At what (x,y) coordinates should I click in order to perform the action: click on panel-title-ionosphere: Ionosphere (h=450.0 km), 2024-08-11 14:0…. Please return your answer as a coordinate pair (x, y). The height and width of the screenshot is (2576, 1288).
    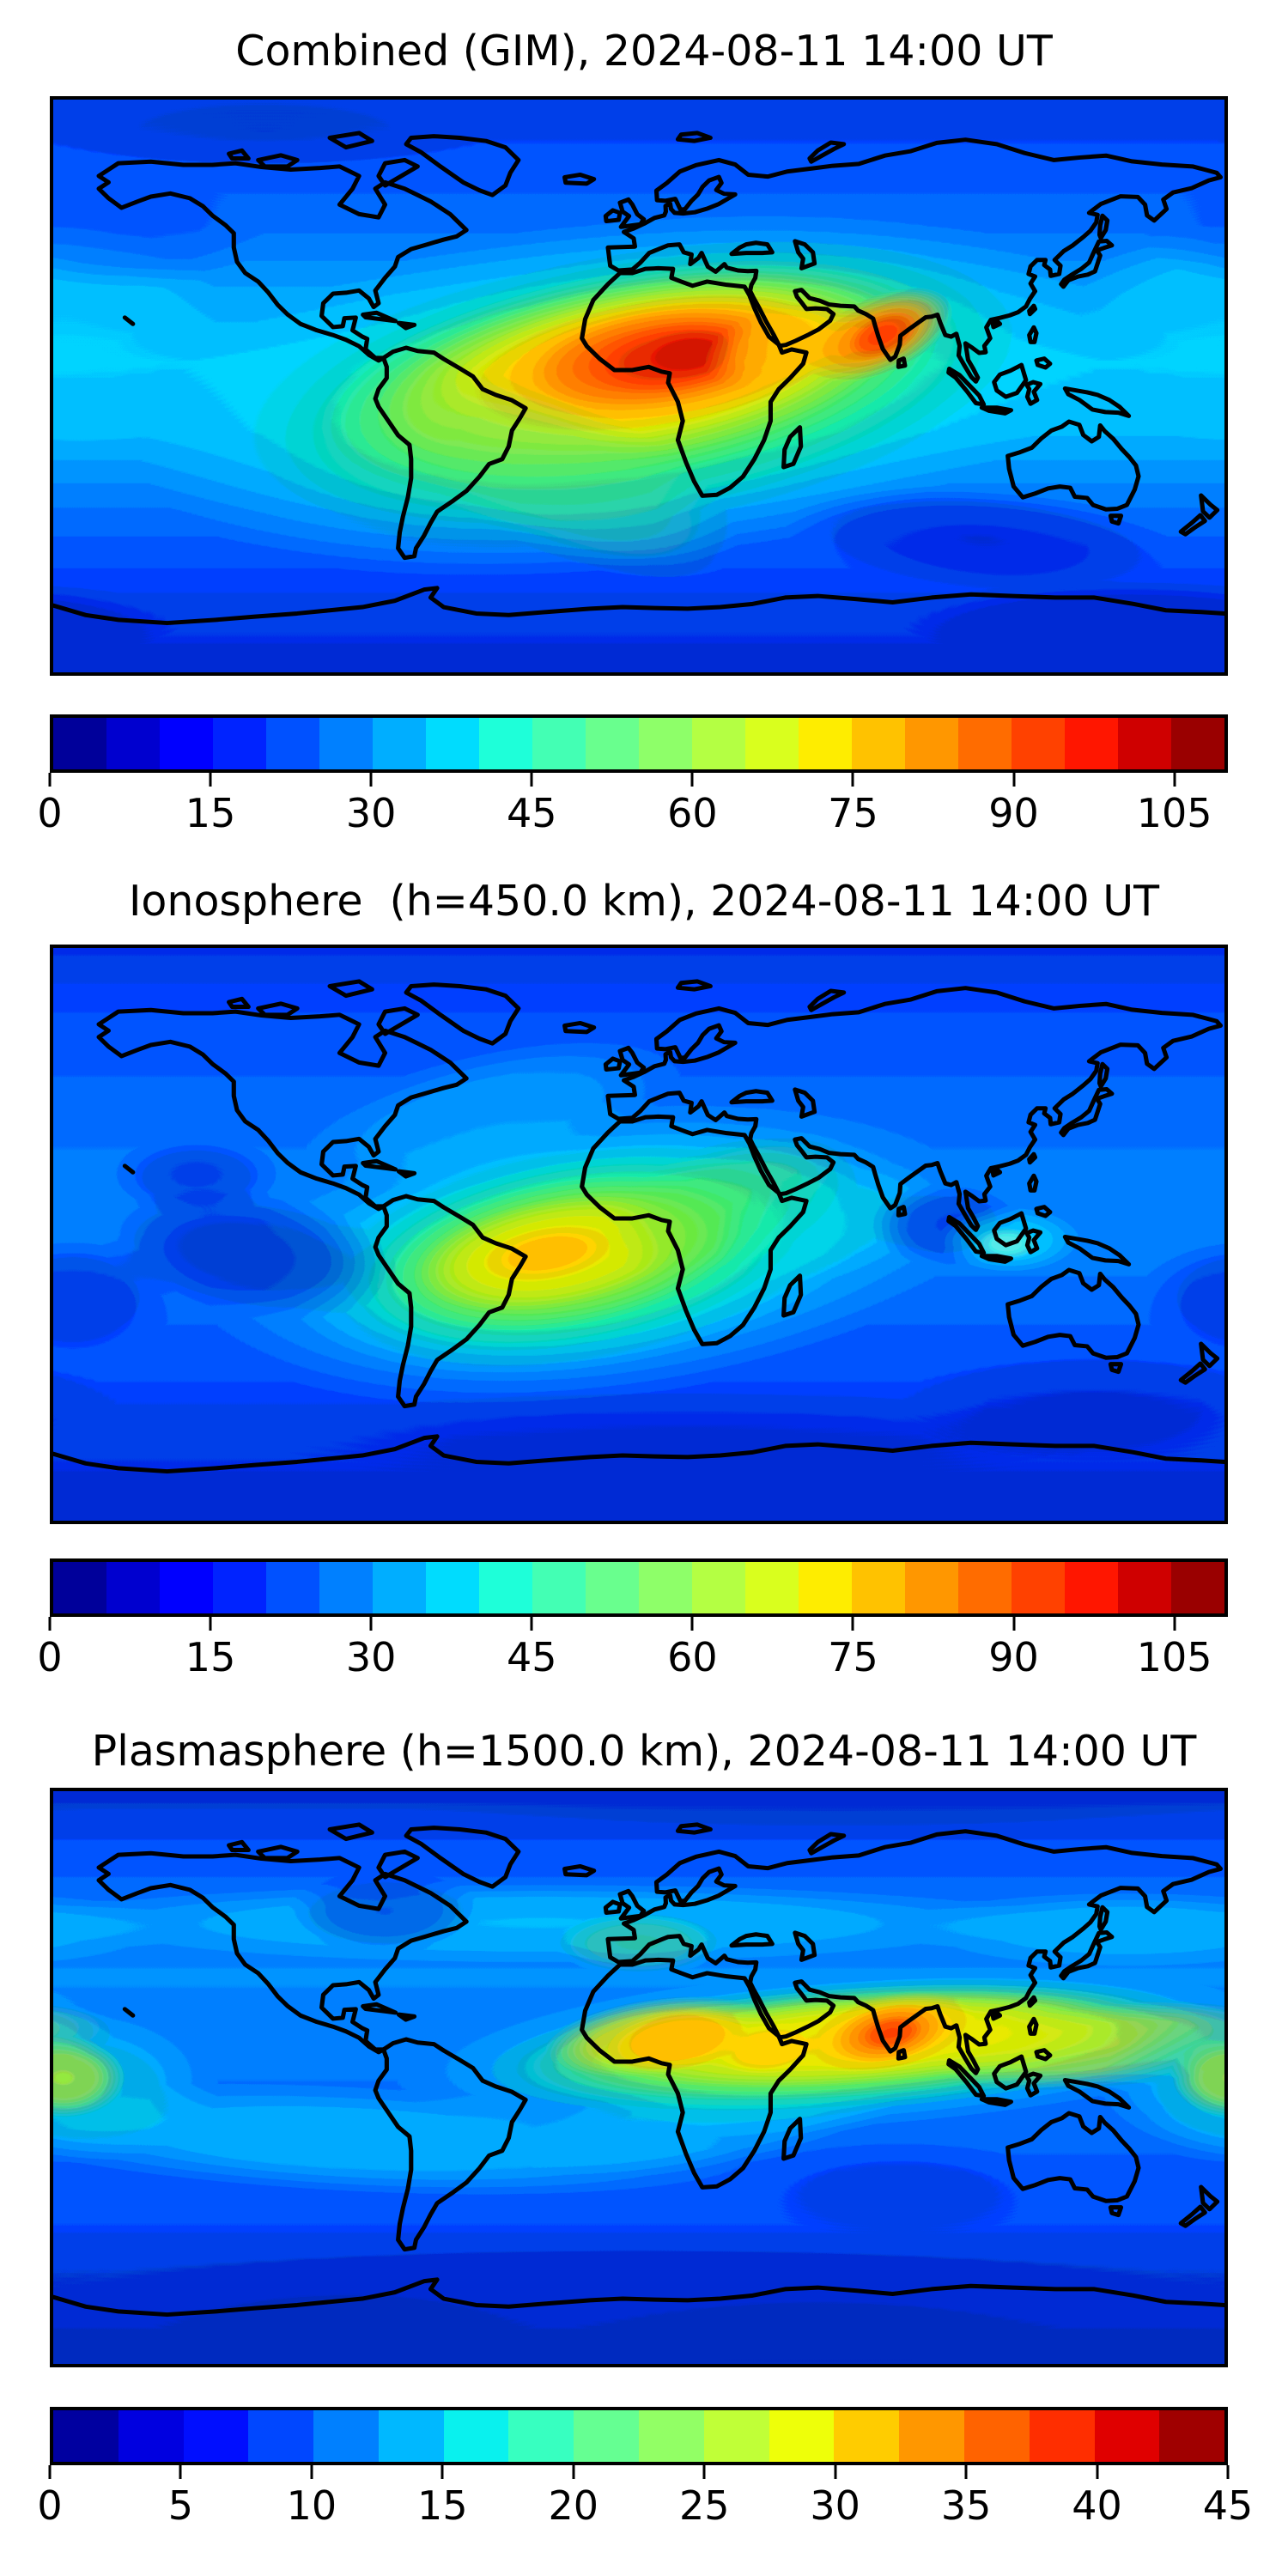
    Looking at the image, I should click on (644, 902).